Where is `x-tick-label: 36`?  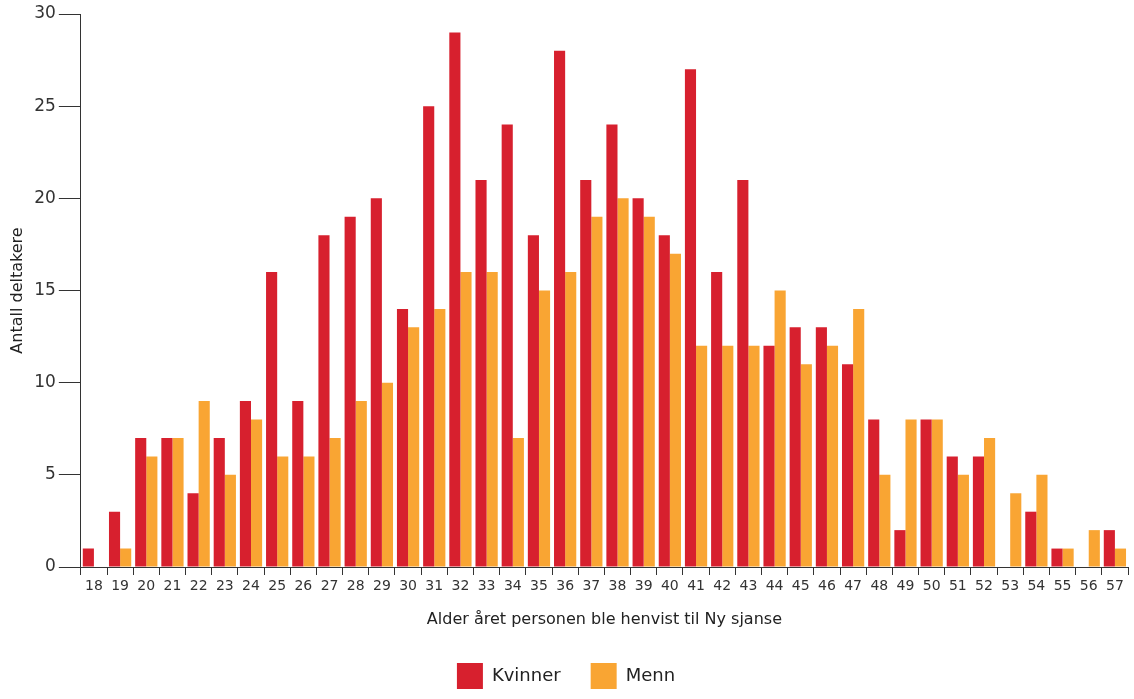
x-tick-label: 36 is located at coordinates (565, 585).